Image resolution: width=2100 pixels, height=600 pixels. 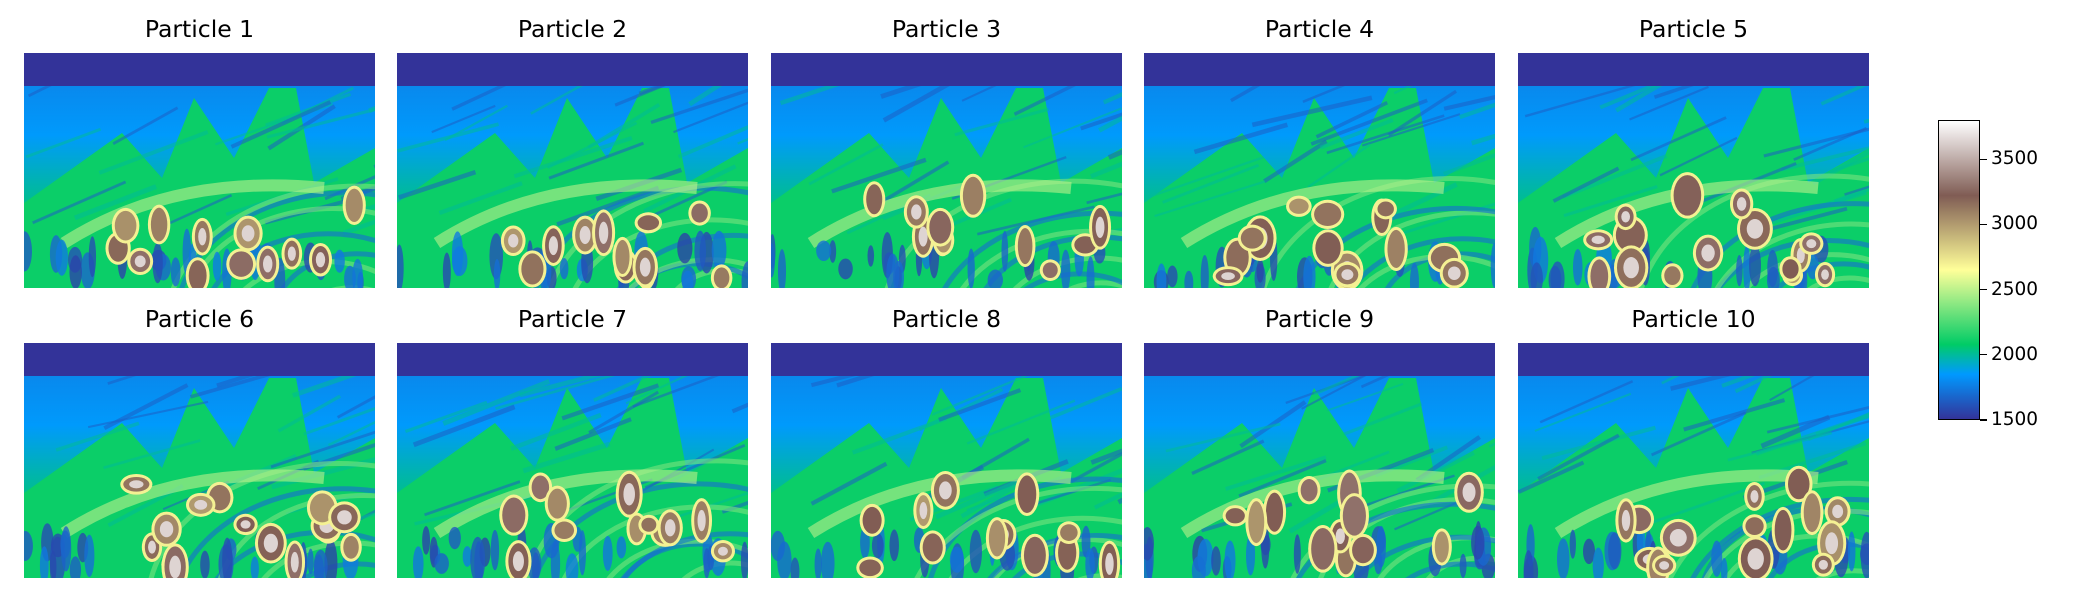 I want to click on panel-title: Particle 2, so click(x=572, y=29).